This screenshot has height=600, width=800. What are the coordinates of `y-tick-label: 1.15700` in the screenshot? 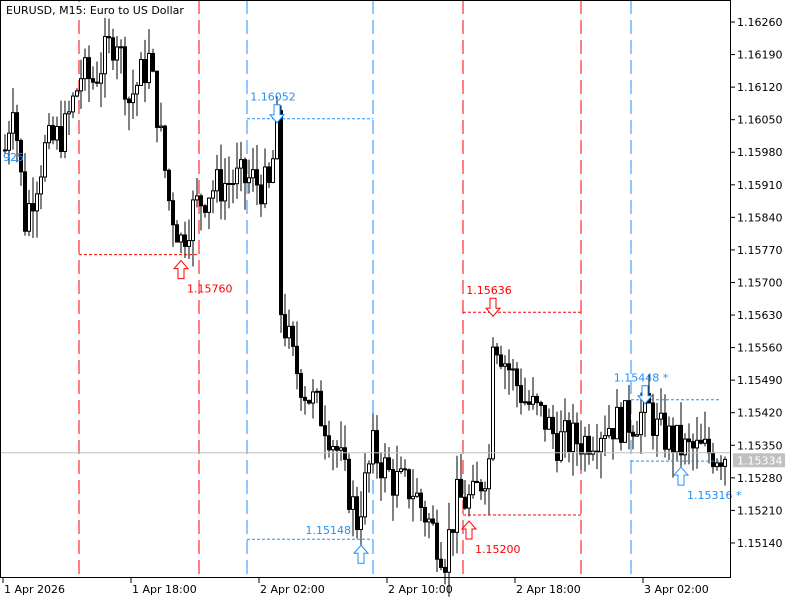 It's located at (760, 282).